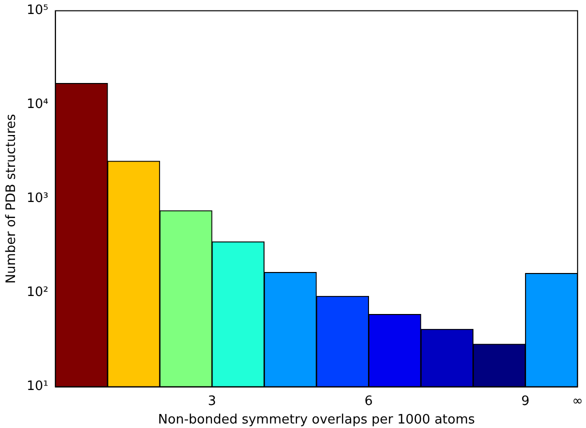  Describe the element at coordinates (212, 401) in the screenshot. I see `x-tick-label: 3` at that location.